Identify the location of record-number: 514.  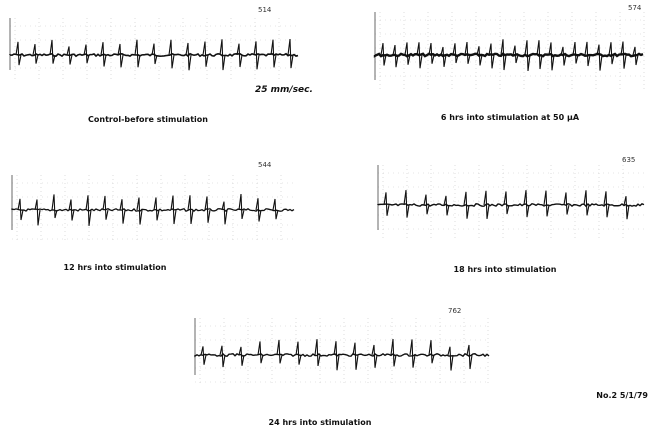
(265, 10).